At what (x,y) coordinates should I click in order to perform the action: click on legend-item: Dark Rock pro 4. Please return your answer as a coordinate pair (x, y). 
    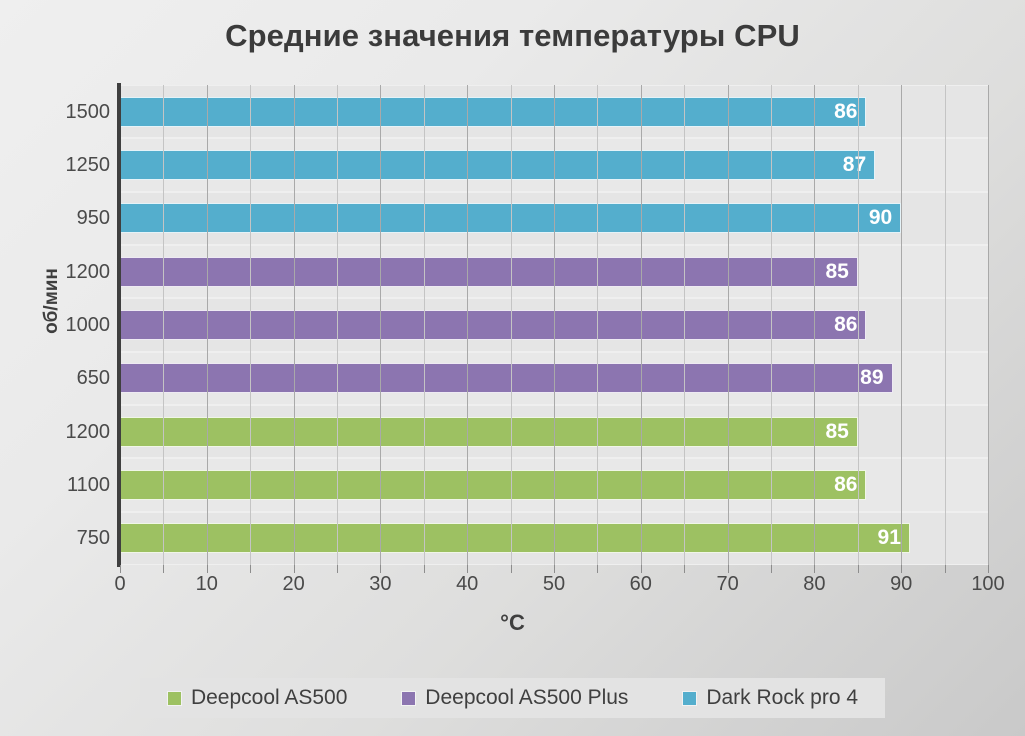
    Looking at the image, I should click on (770, 698).